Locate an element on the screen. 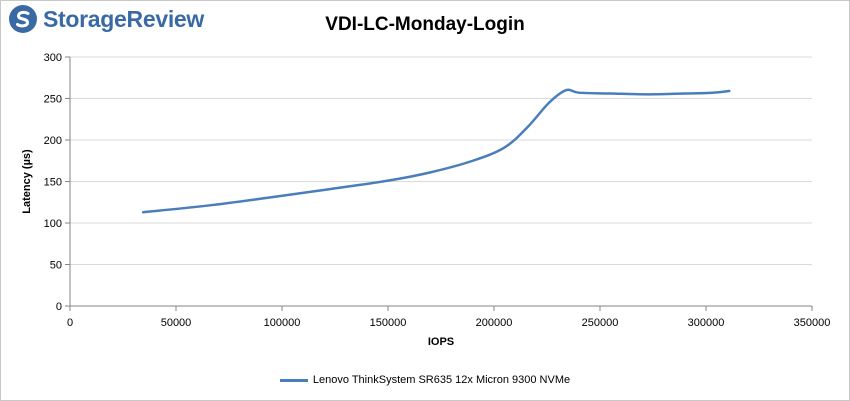  y-tick-label: 300 is located at coordinates (53, 58).